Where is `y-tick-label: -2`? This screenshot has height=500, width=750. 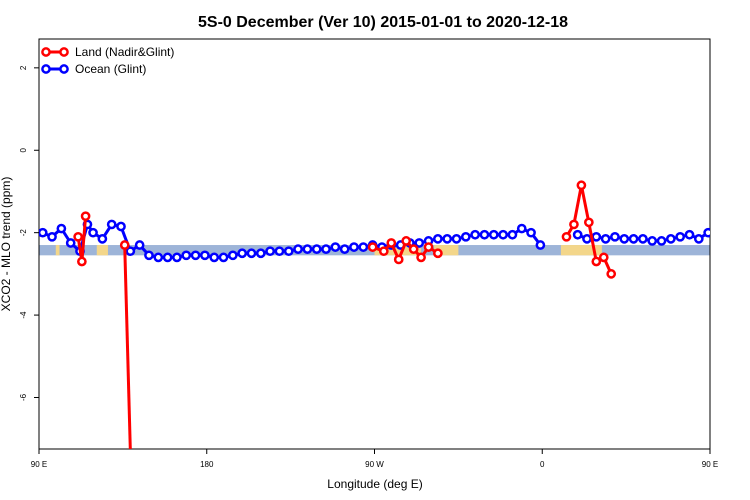
y-tick-label: -2 is located at coordinates (23, 233).